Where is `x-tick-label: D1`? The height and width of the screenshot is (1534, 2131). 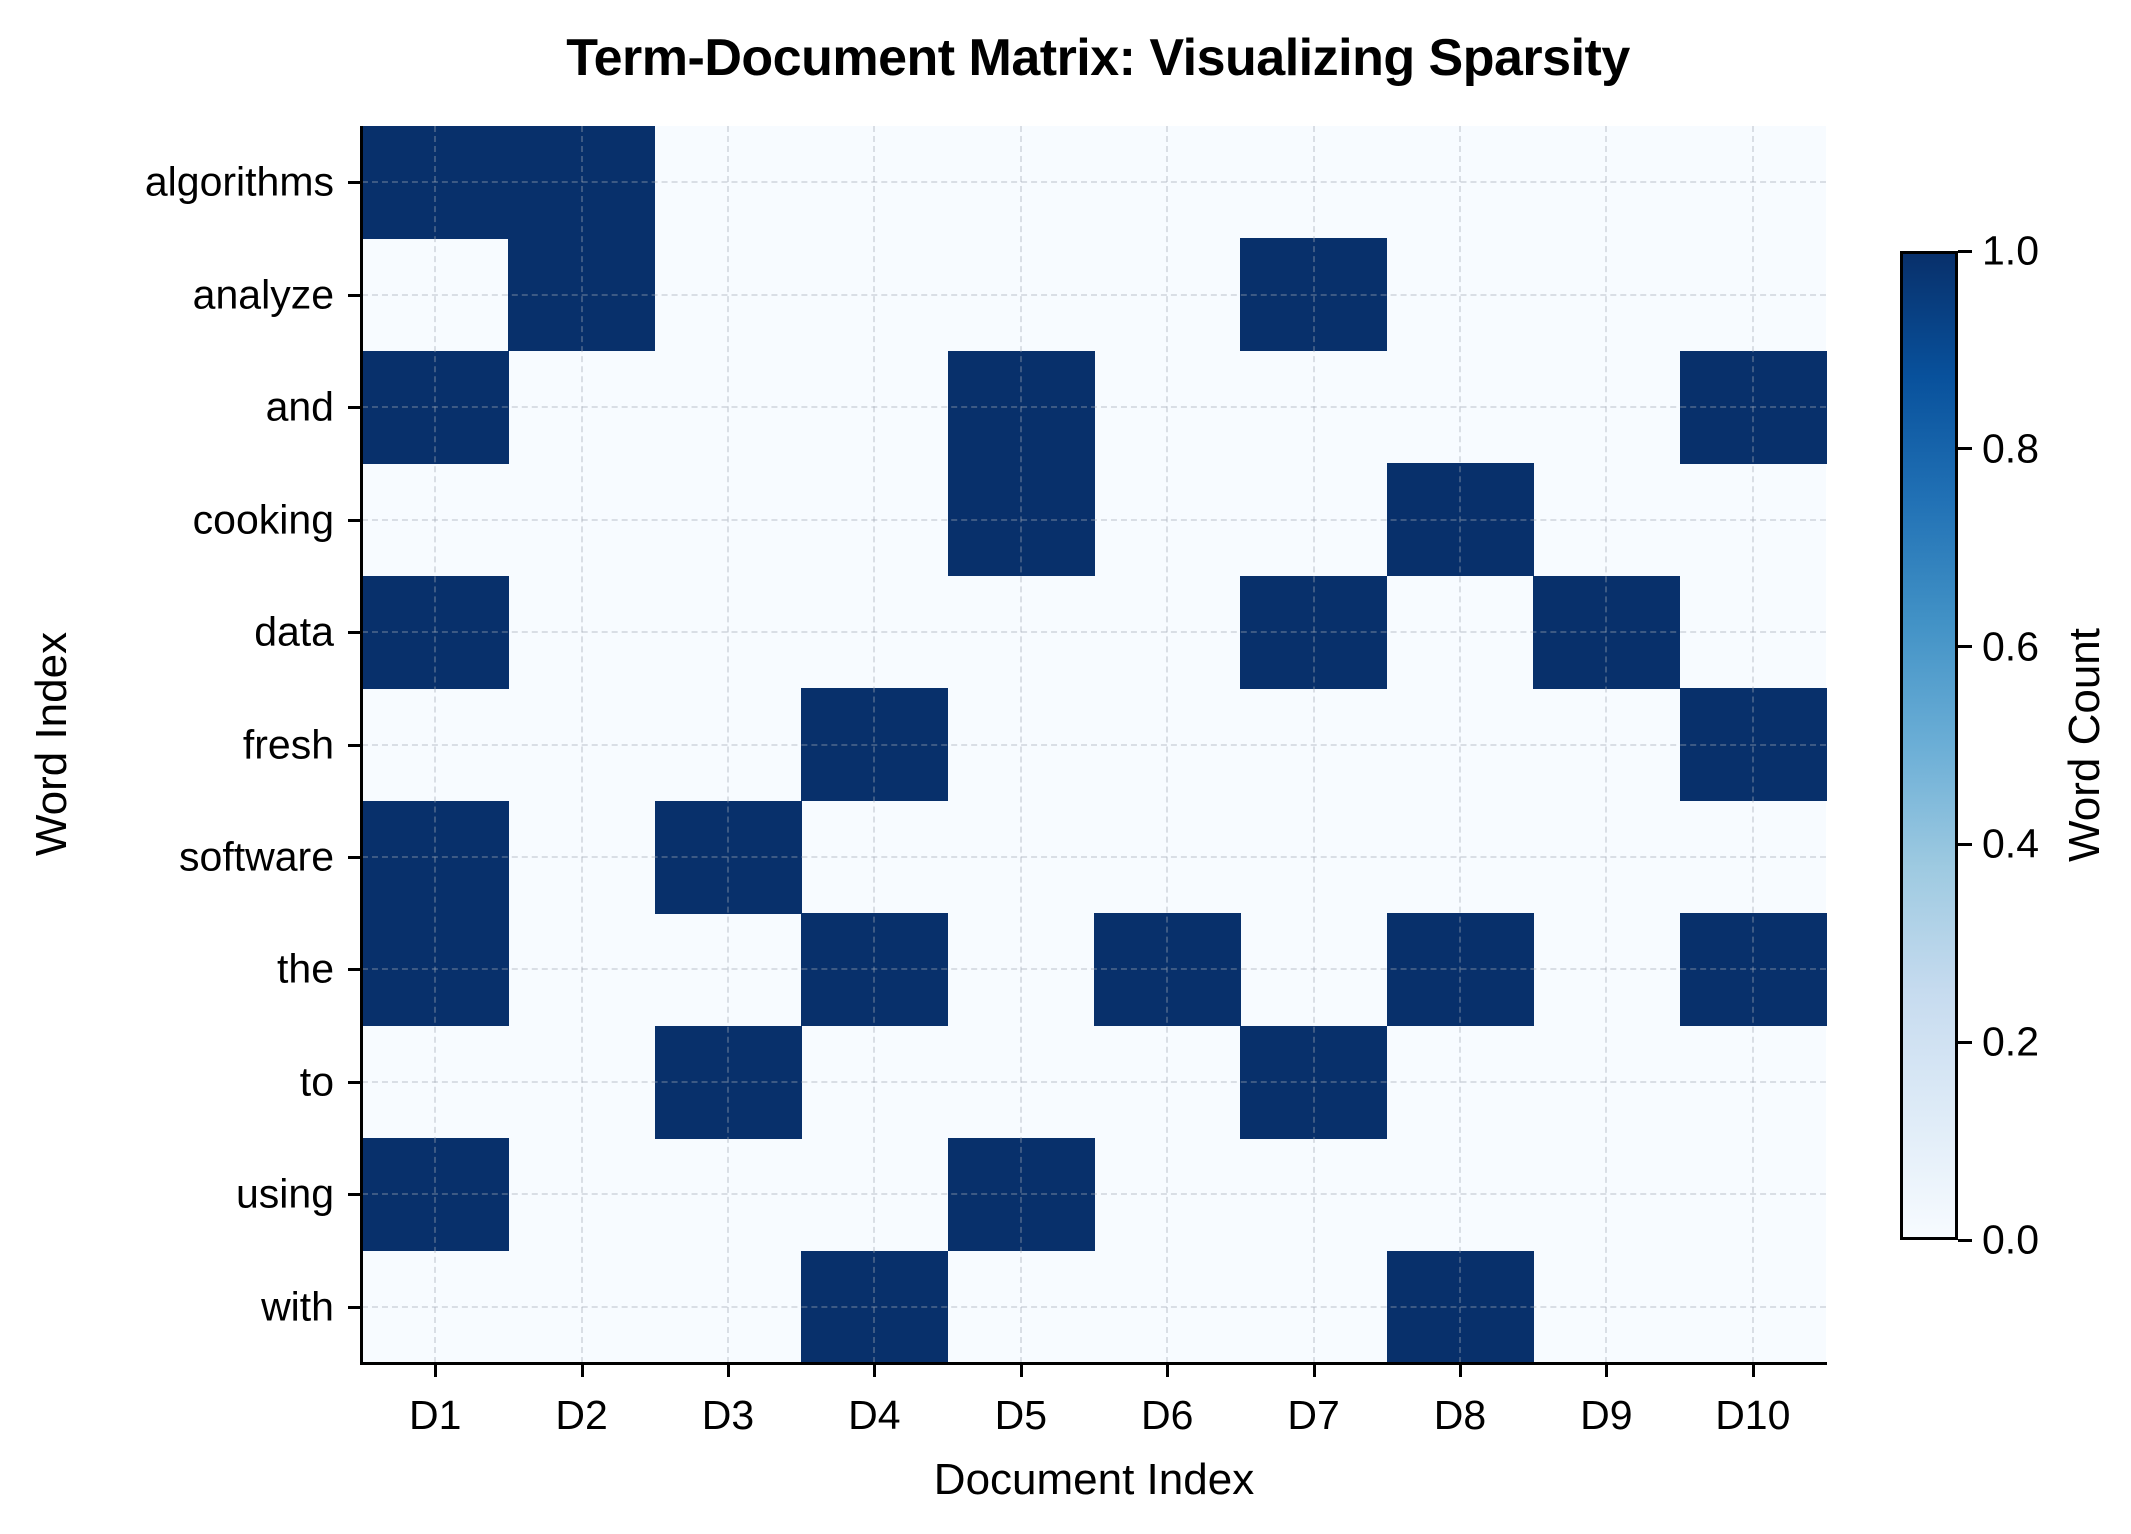
x-tick-label: D1 is located at coordinates (435, 1415).